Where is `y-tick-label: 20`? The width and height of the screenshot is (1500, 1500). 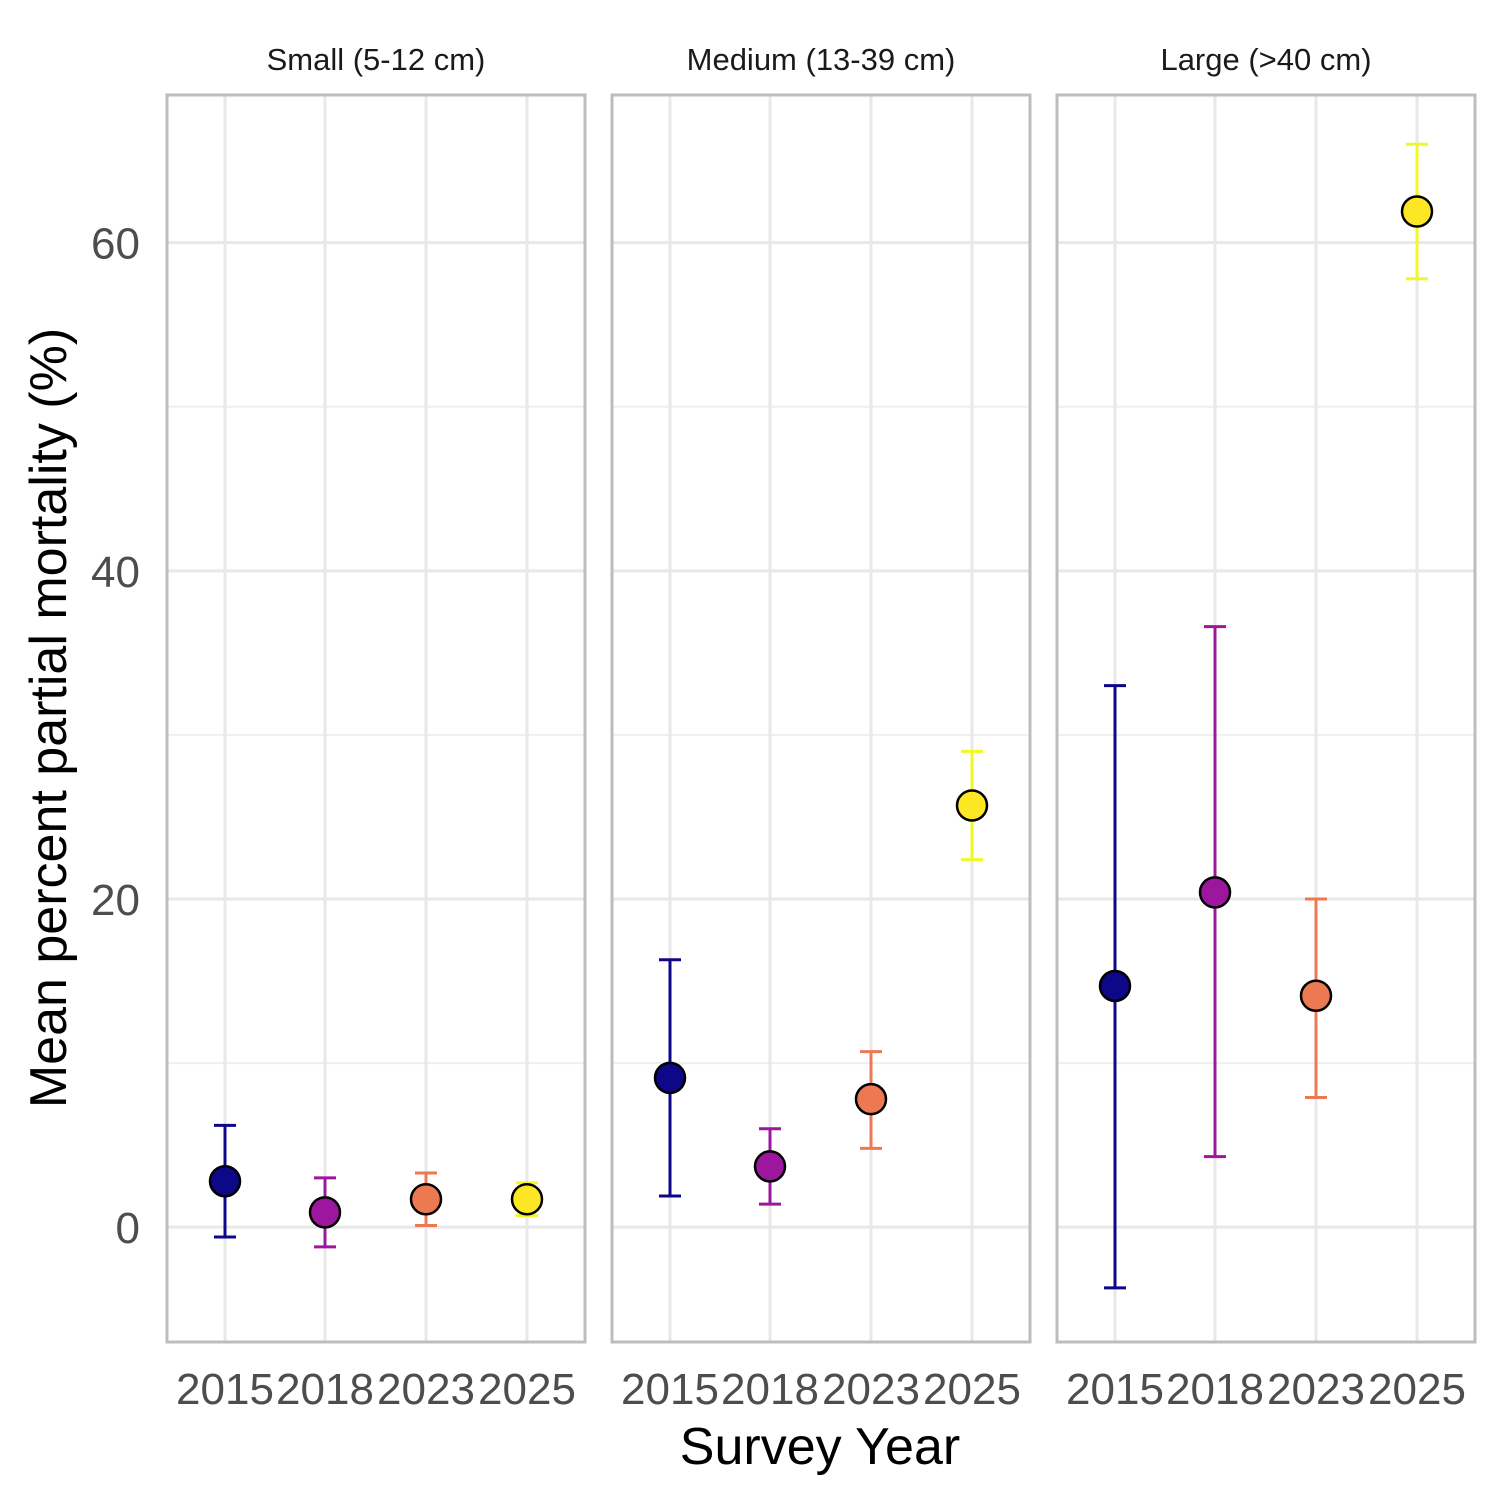 y-tick-label: 20 is located at coordinates (115, 900).